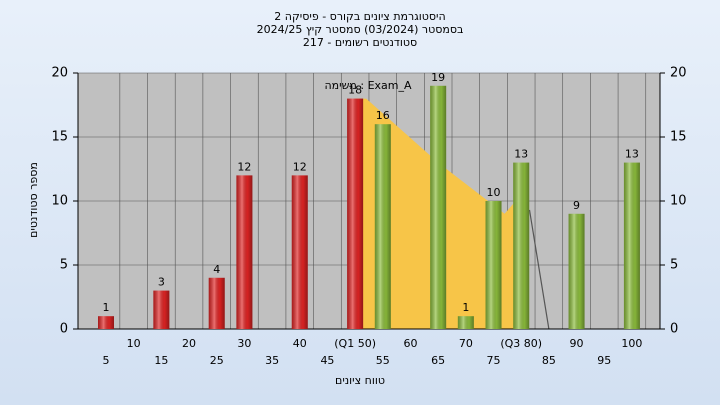 This screenshot has width=720, height=405. I want to click on y-tick-label: 15, so click(59, 137).